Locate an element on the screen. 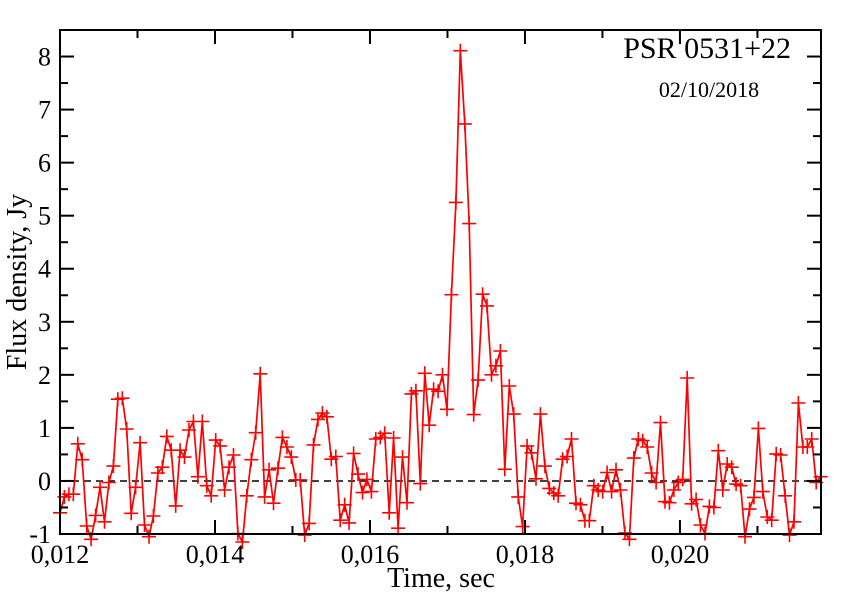  x-tick-label: 0,020 is located at coordinates (680, 554).